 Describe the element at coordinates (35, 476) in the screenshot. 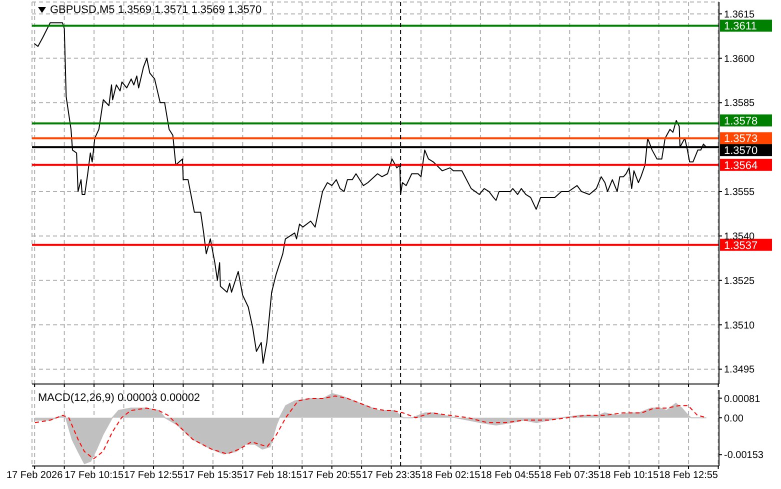

I see `x-tick-label: 17 Feb 2026` at that location.